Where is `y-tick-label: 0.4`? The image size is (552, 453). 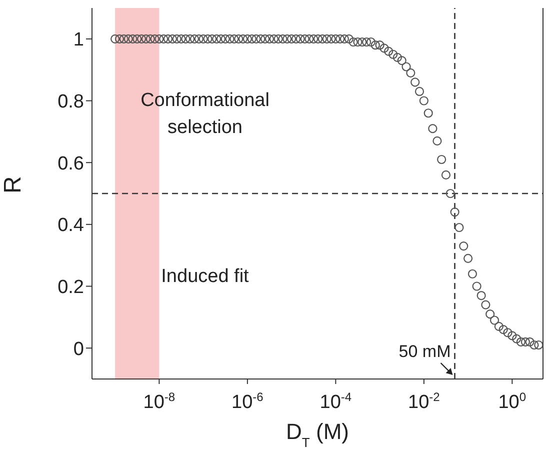 y-tick-label: 0.4 is located at coordinates (71, 225).